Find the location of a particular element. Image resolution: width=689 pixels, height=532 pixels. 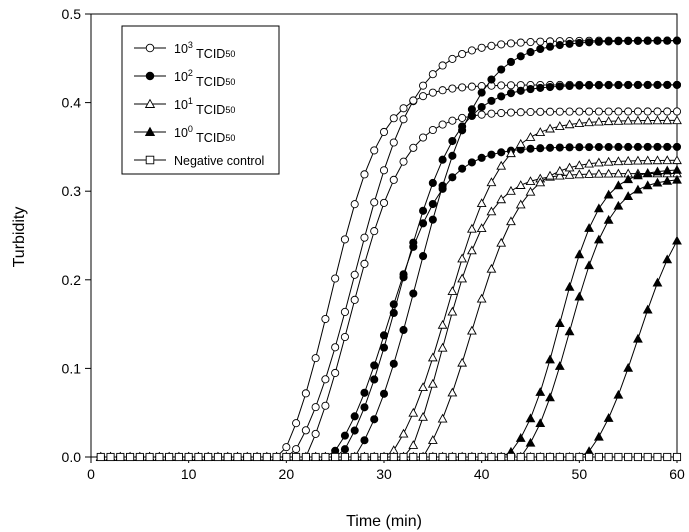

x-tick-label: 10 is located at coordinates (189, 474).